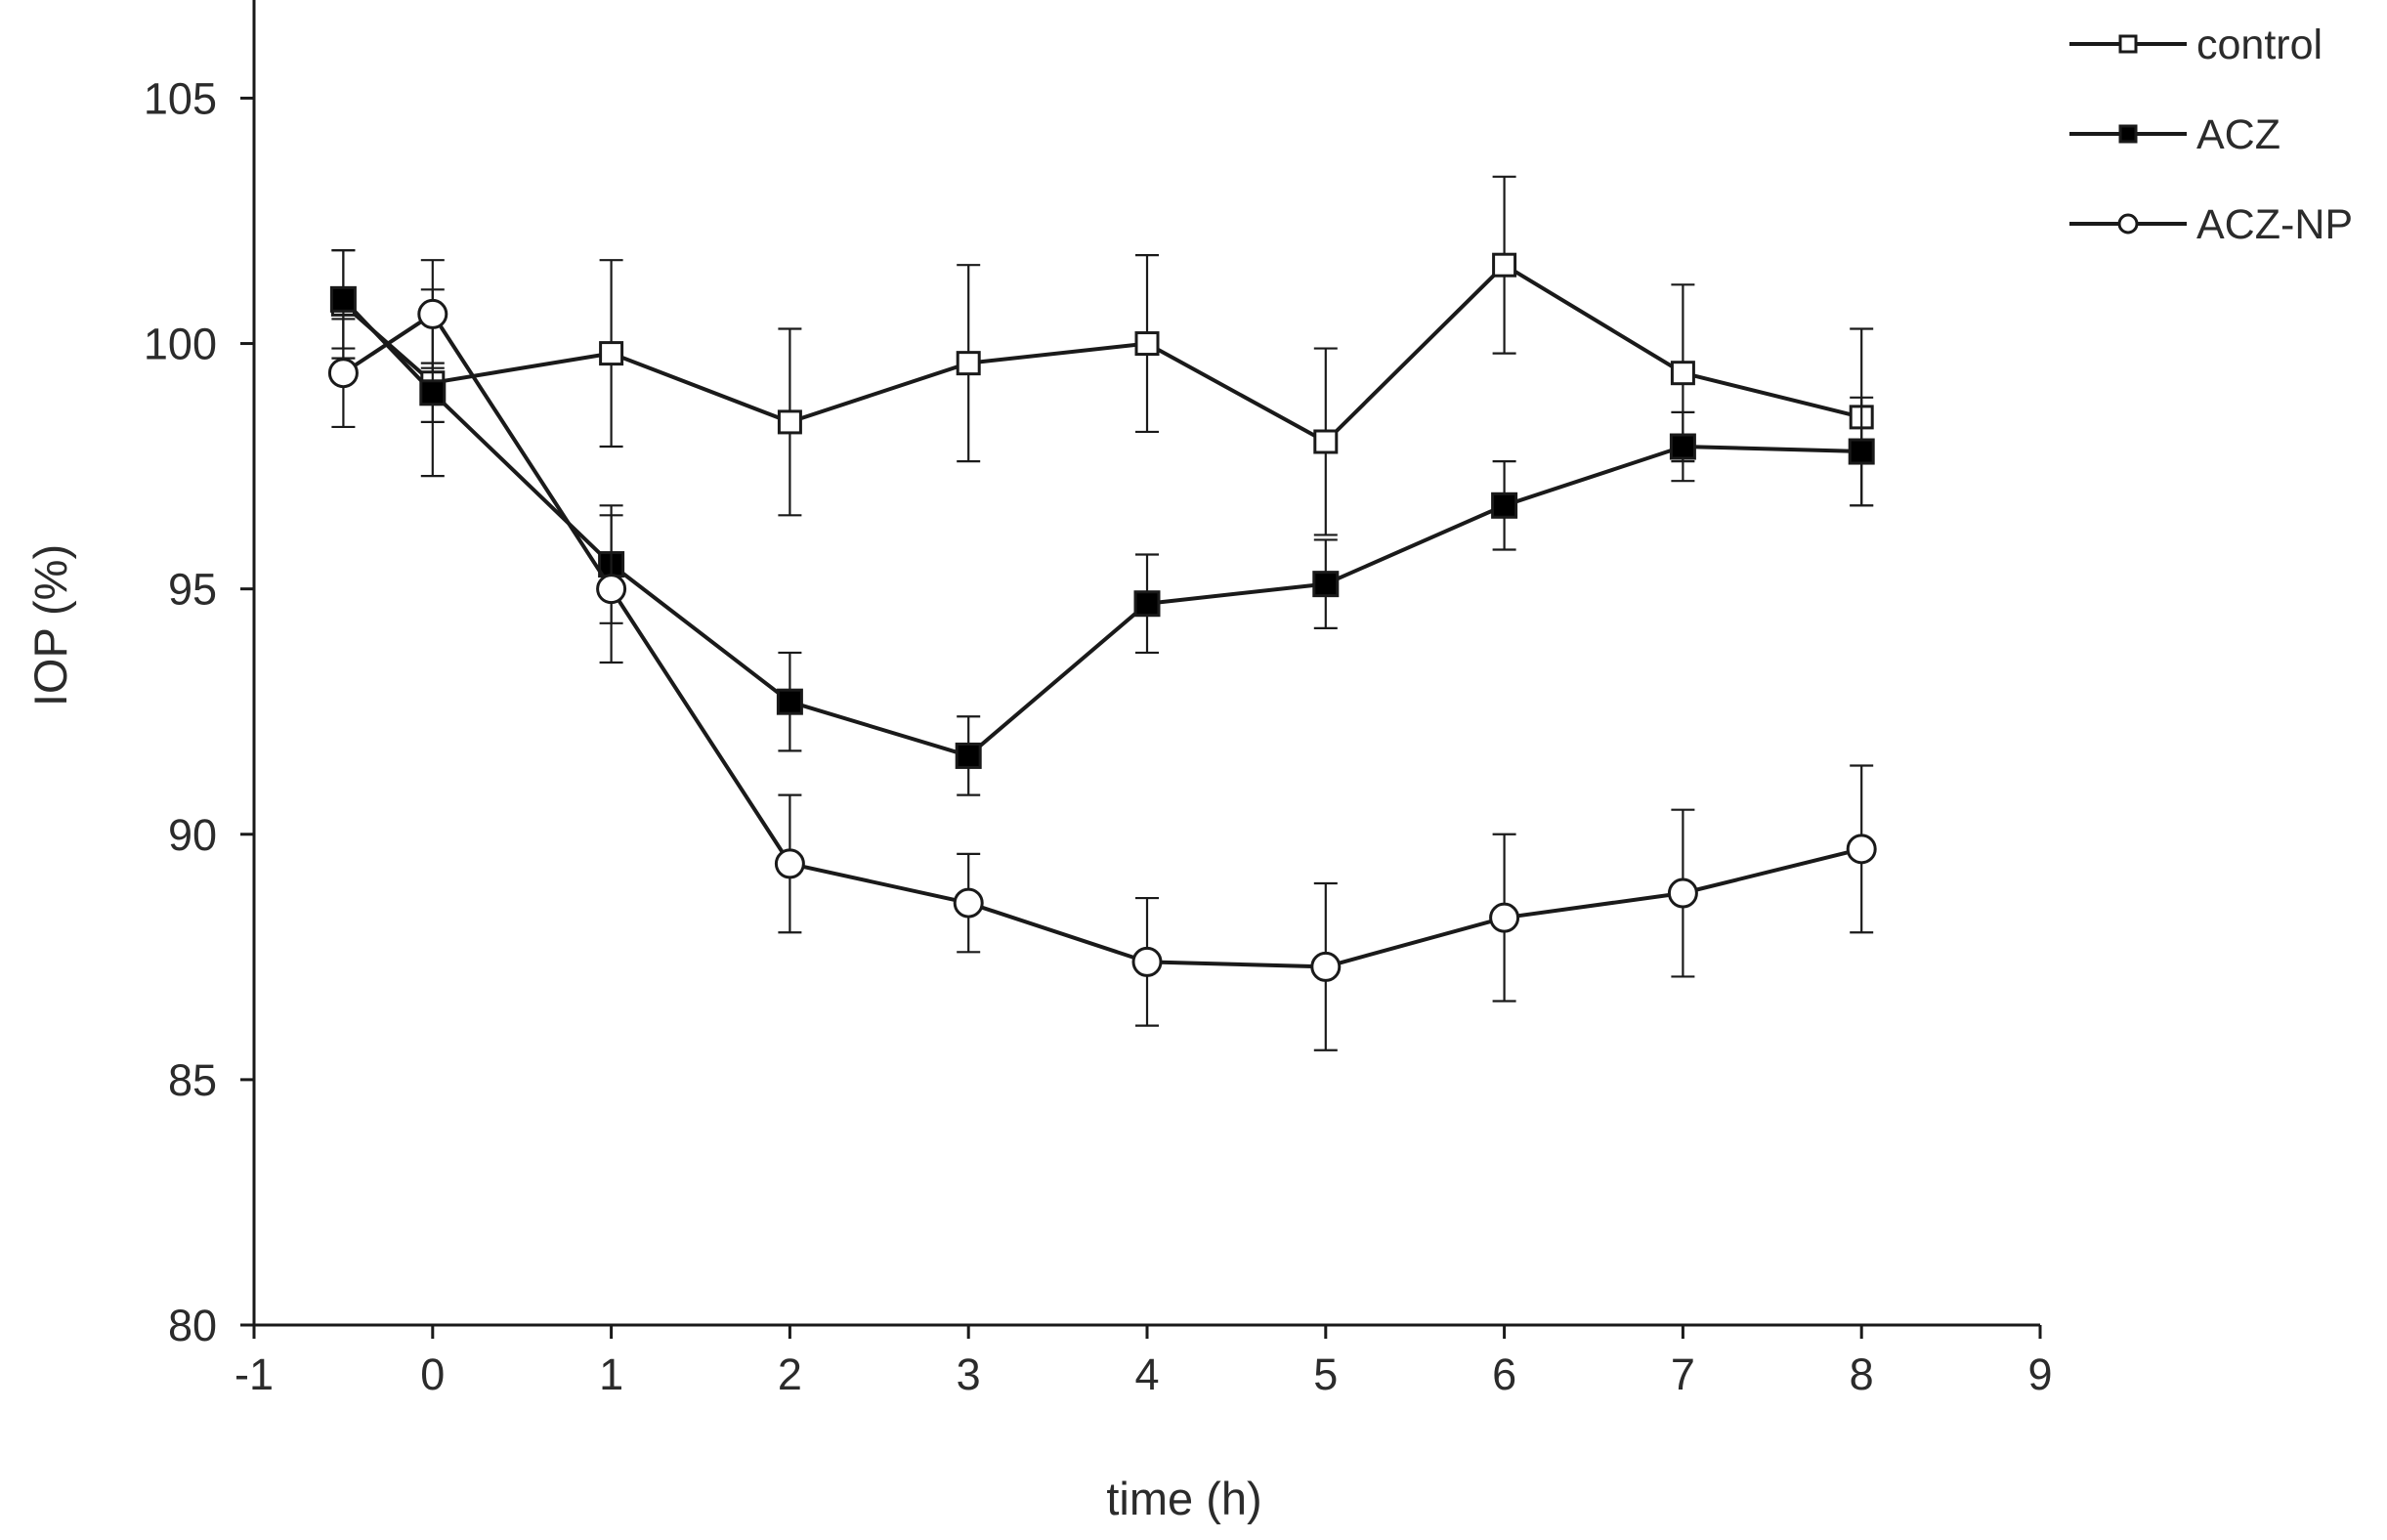 The width and height of the screenshot is (2387, 1540). I want to click on x-tick-label: 1, so click(611, 1374).